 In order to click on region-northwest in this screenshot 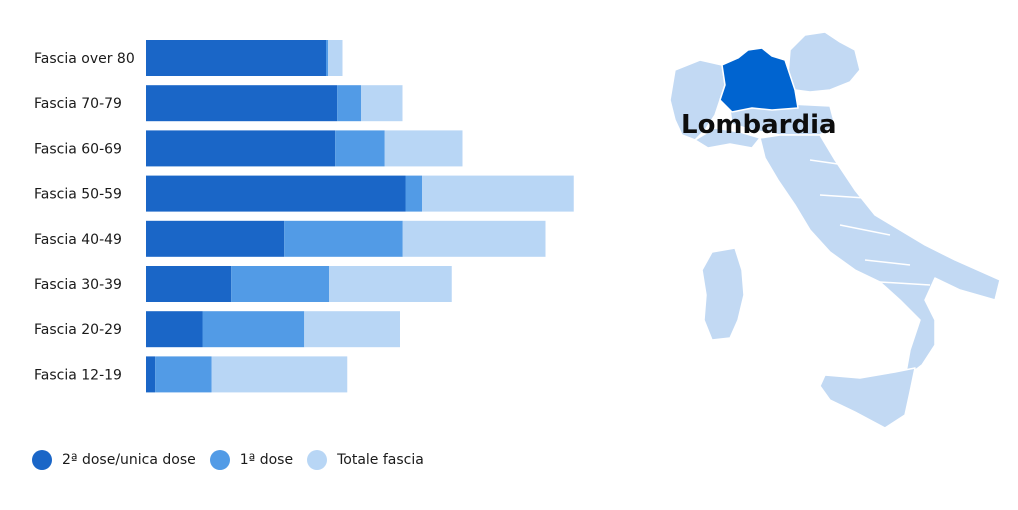, I will do `click(697, 100)`.